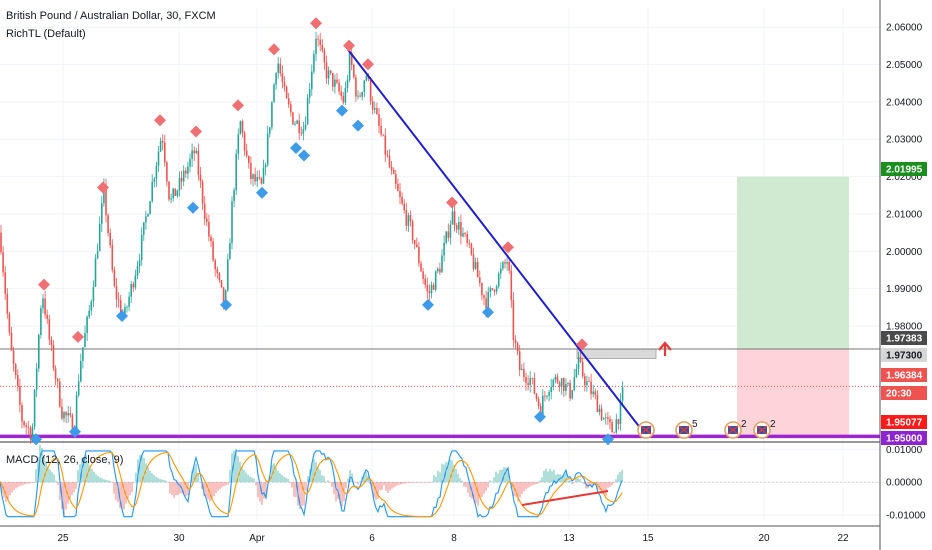 The height and width of the screenshot is (550, 932). I want to click on x-tick-label: Apr, so click(257, 538).